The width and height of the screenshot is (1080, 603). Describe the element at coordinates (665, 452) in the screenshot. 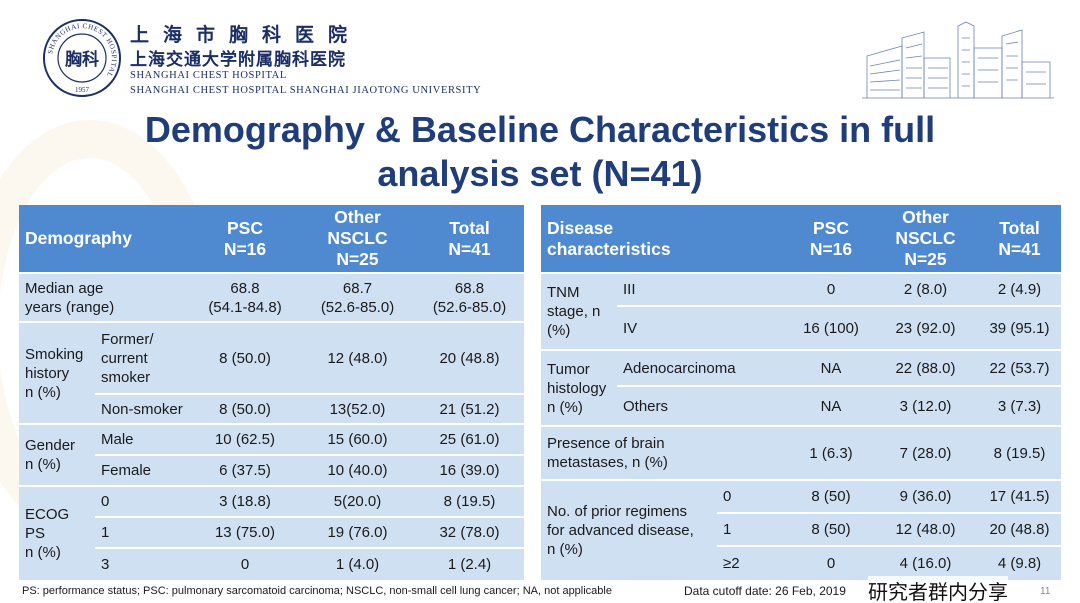

I see `row-label-brain-metastases: Presence of brain metastases, n (%)` at that location.